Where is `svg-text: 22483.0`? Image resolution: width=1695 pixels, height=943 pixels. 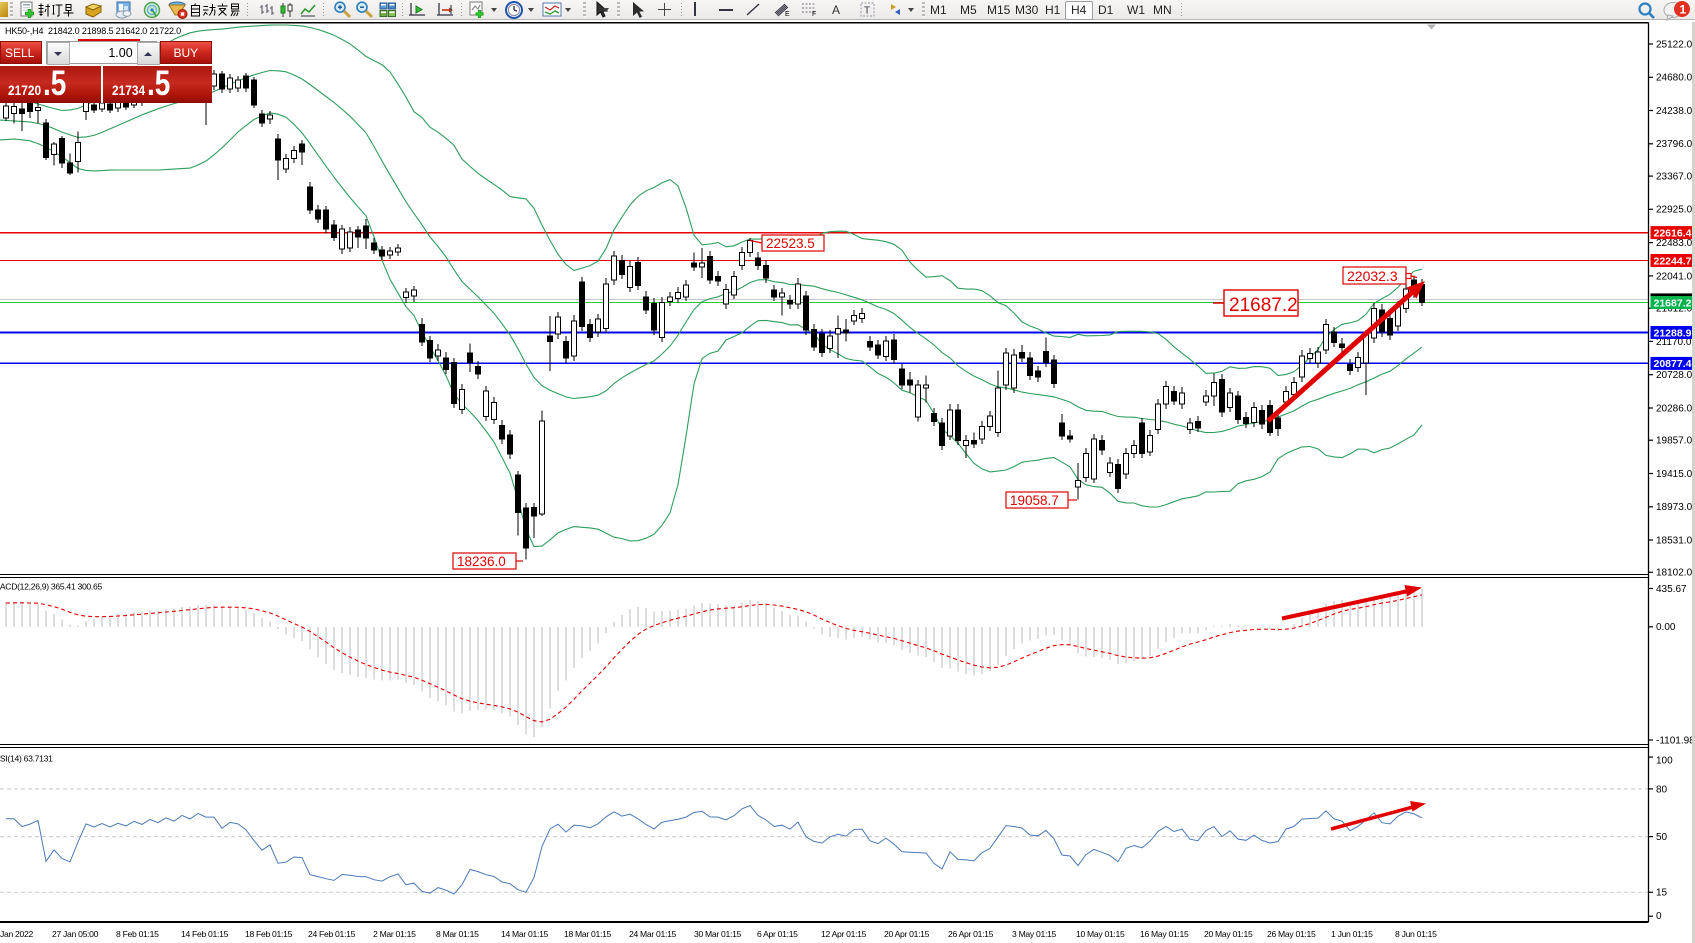 svg-text: 22483.0 is located at coordinates (1674, 243).